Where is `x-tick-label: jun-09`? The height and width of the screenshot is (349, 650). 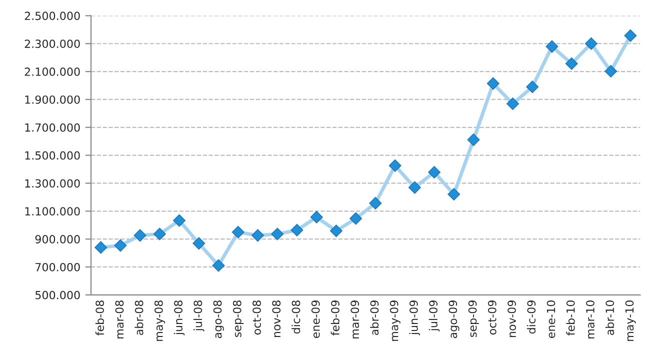 x-tick-label: jun-09 is located at coordinates (414, 318).